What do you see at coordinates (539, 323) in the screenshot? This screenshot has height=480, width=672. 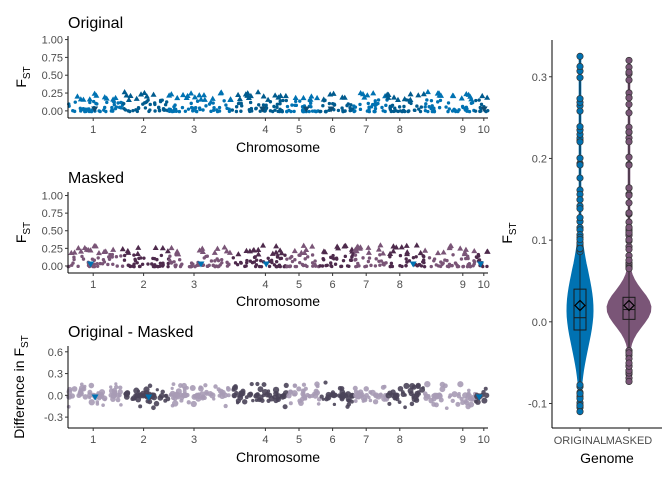 I see `y-tick-label: 0.0` at bounding box center [539, 323].